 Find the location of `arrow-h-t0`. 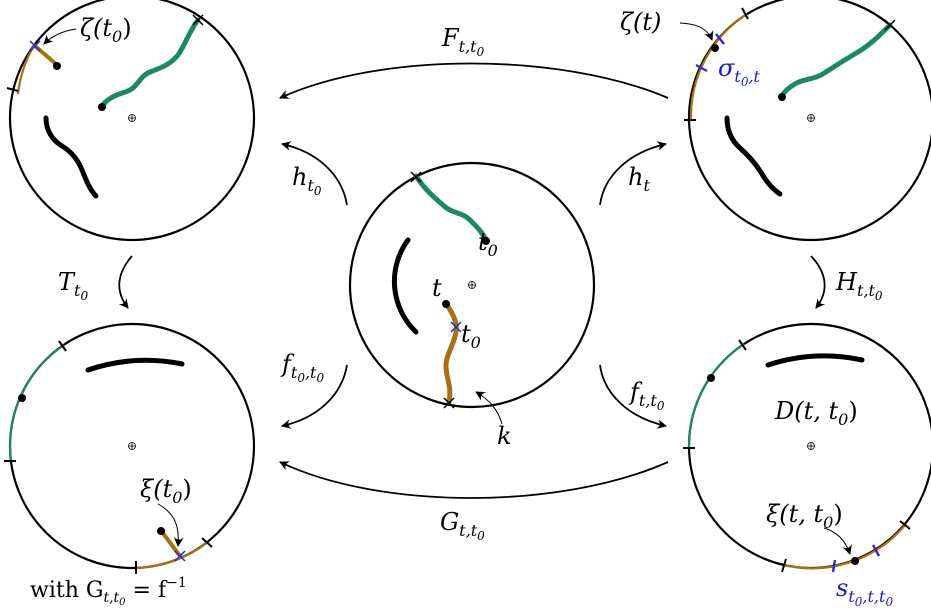

arrow-h-t0 is located at coordinates (314, 173).